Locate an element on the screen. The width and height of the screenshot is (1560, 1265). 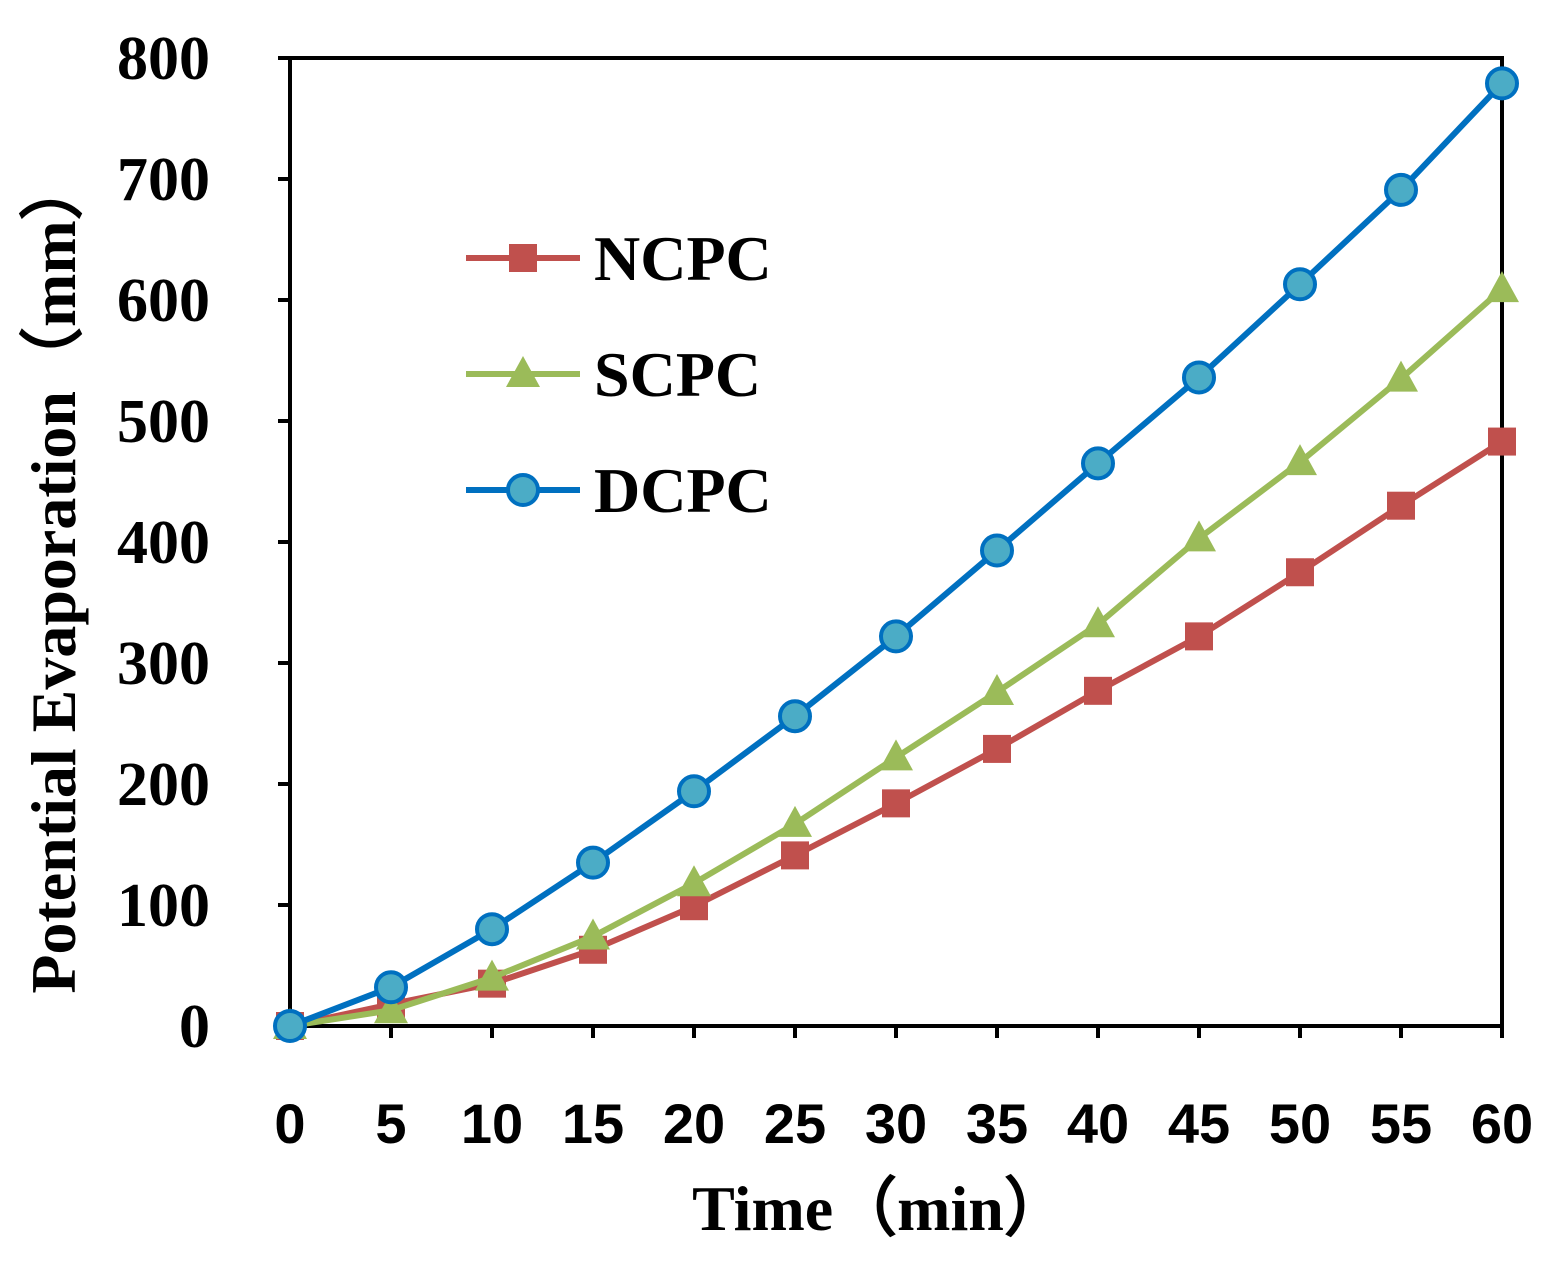
x-tick-label: 35 is located at coordinates (997, 1123).